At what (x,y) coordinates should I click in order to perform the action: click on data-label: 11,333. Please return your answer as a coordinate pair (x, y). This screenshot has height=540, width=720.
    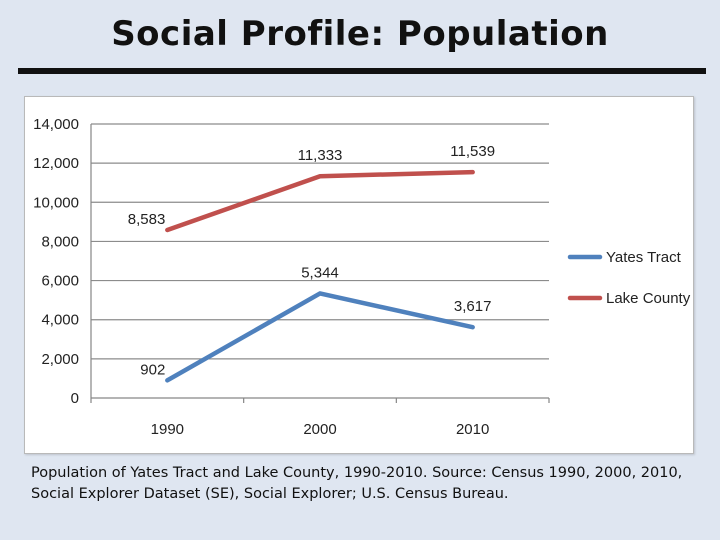
    Looking at the image, I should click on (320, 155).